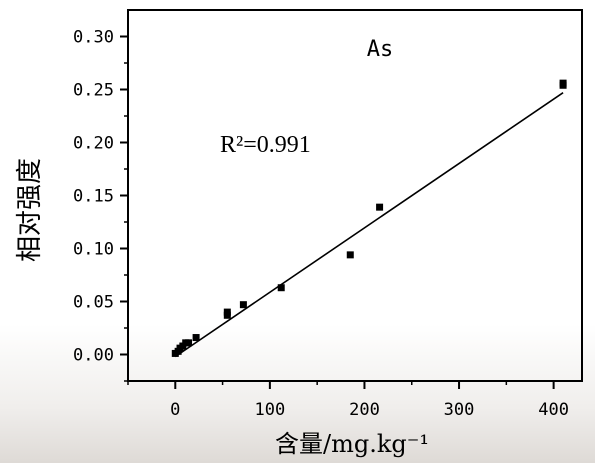 Image resolution: width=595 pixels, height=467 pixels. Describe the element at coordinates (553, 410) in the screenshot. I see `x-tick-label: 400` at that location.